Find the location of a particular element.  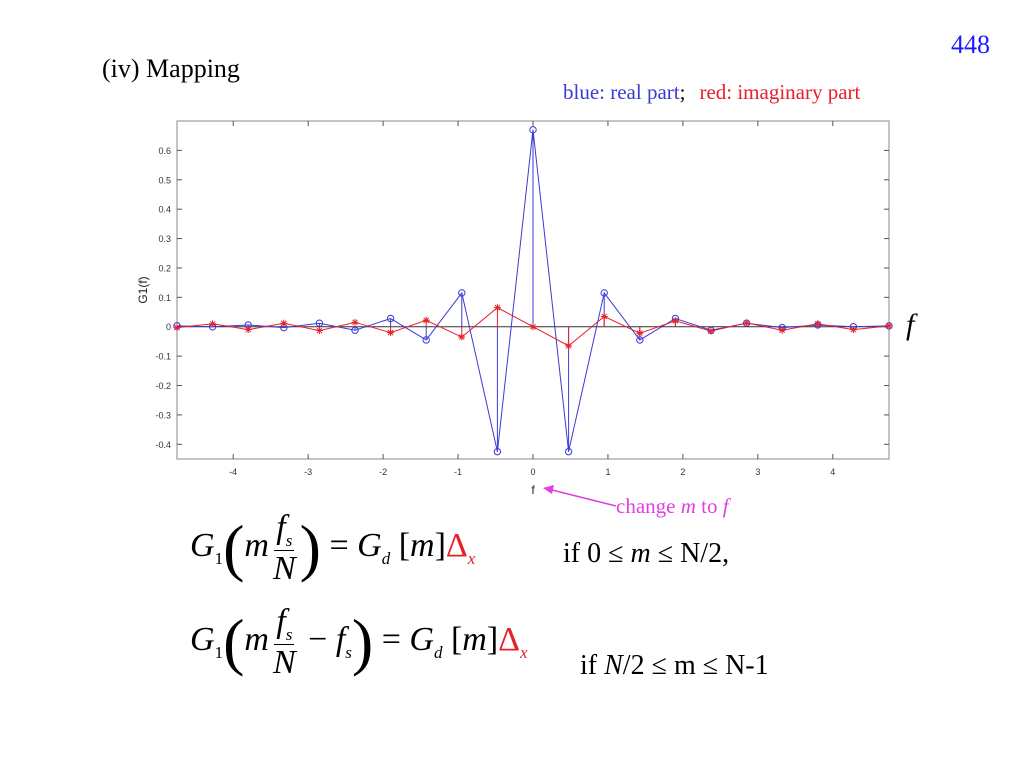

legend-note: blue: real part; red: imaginary part is located at coordinates (711, 92).